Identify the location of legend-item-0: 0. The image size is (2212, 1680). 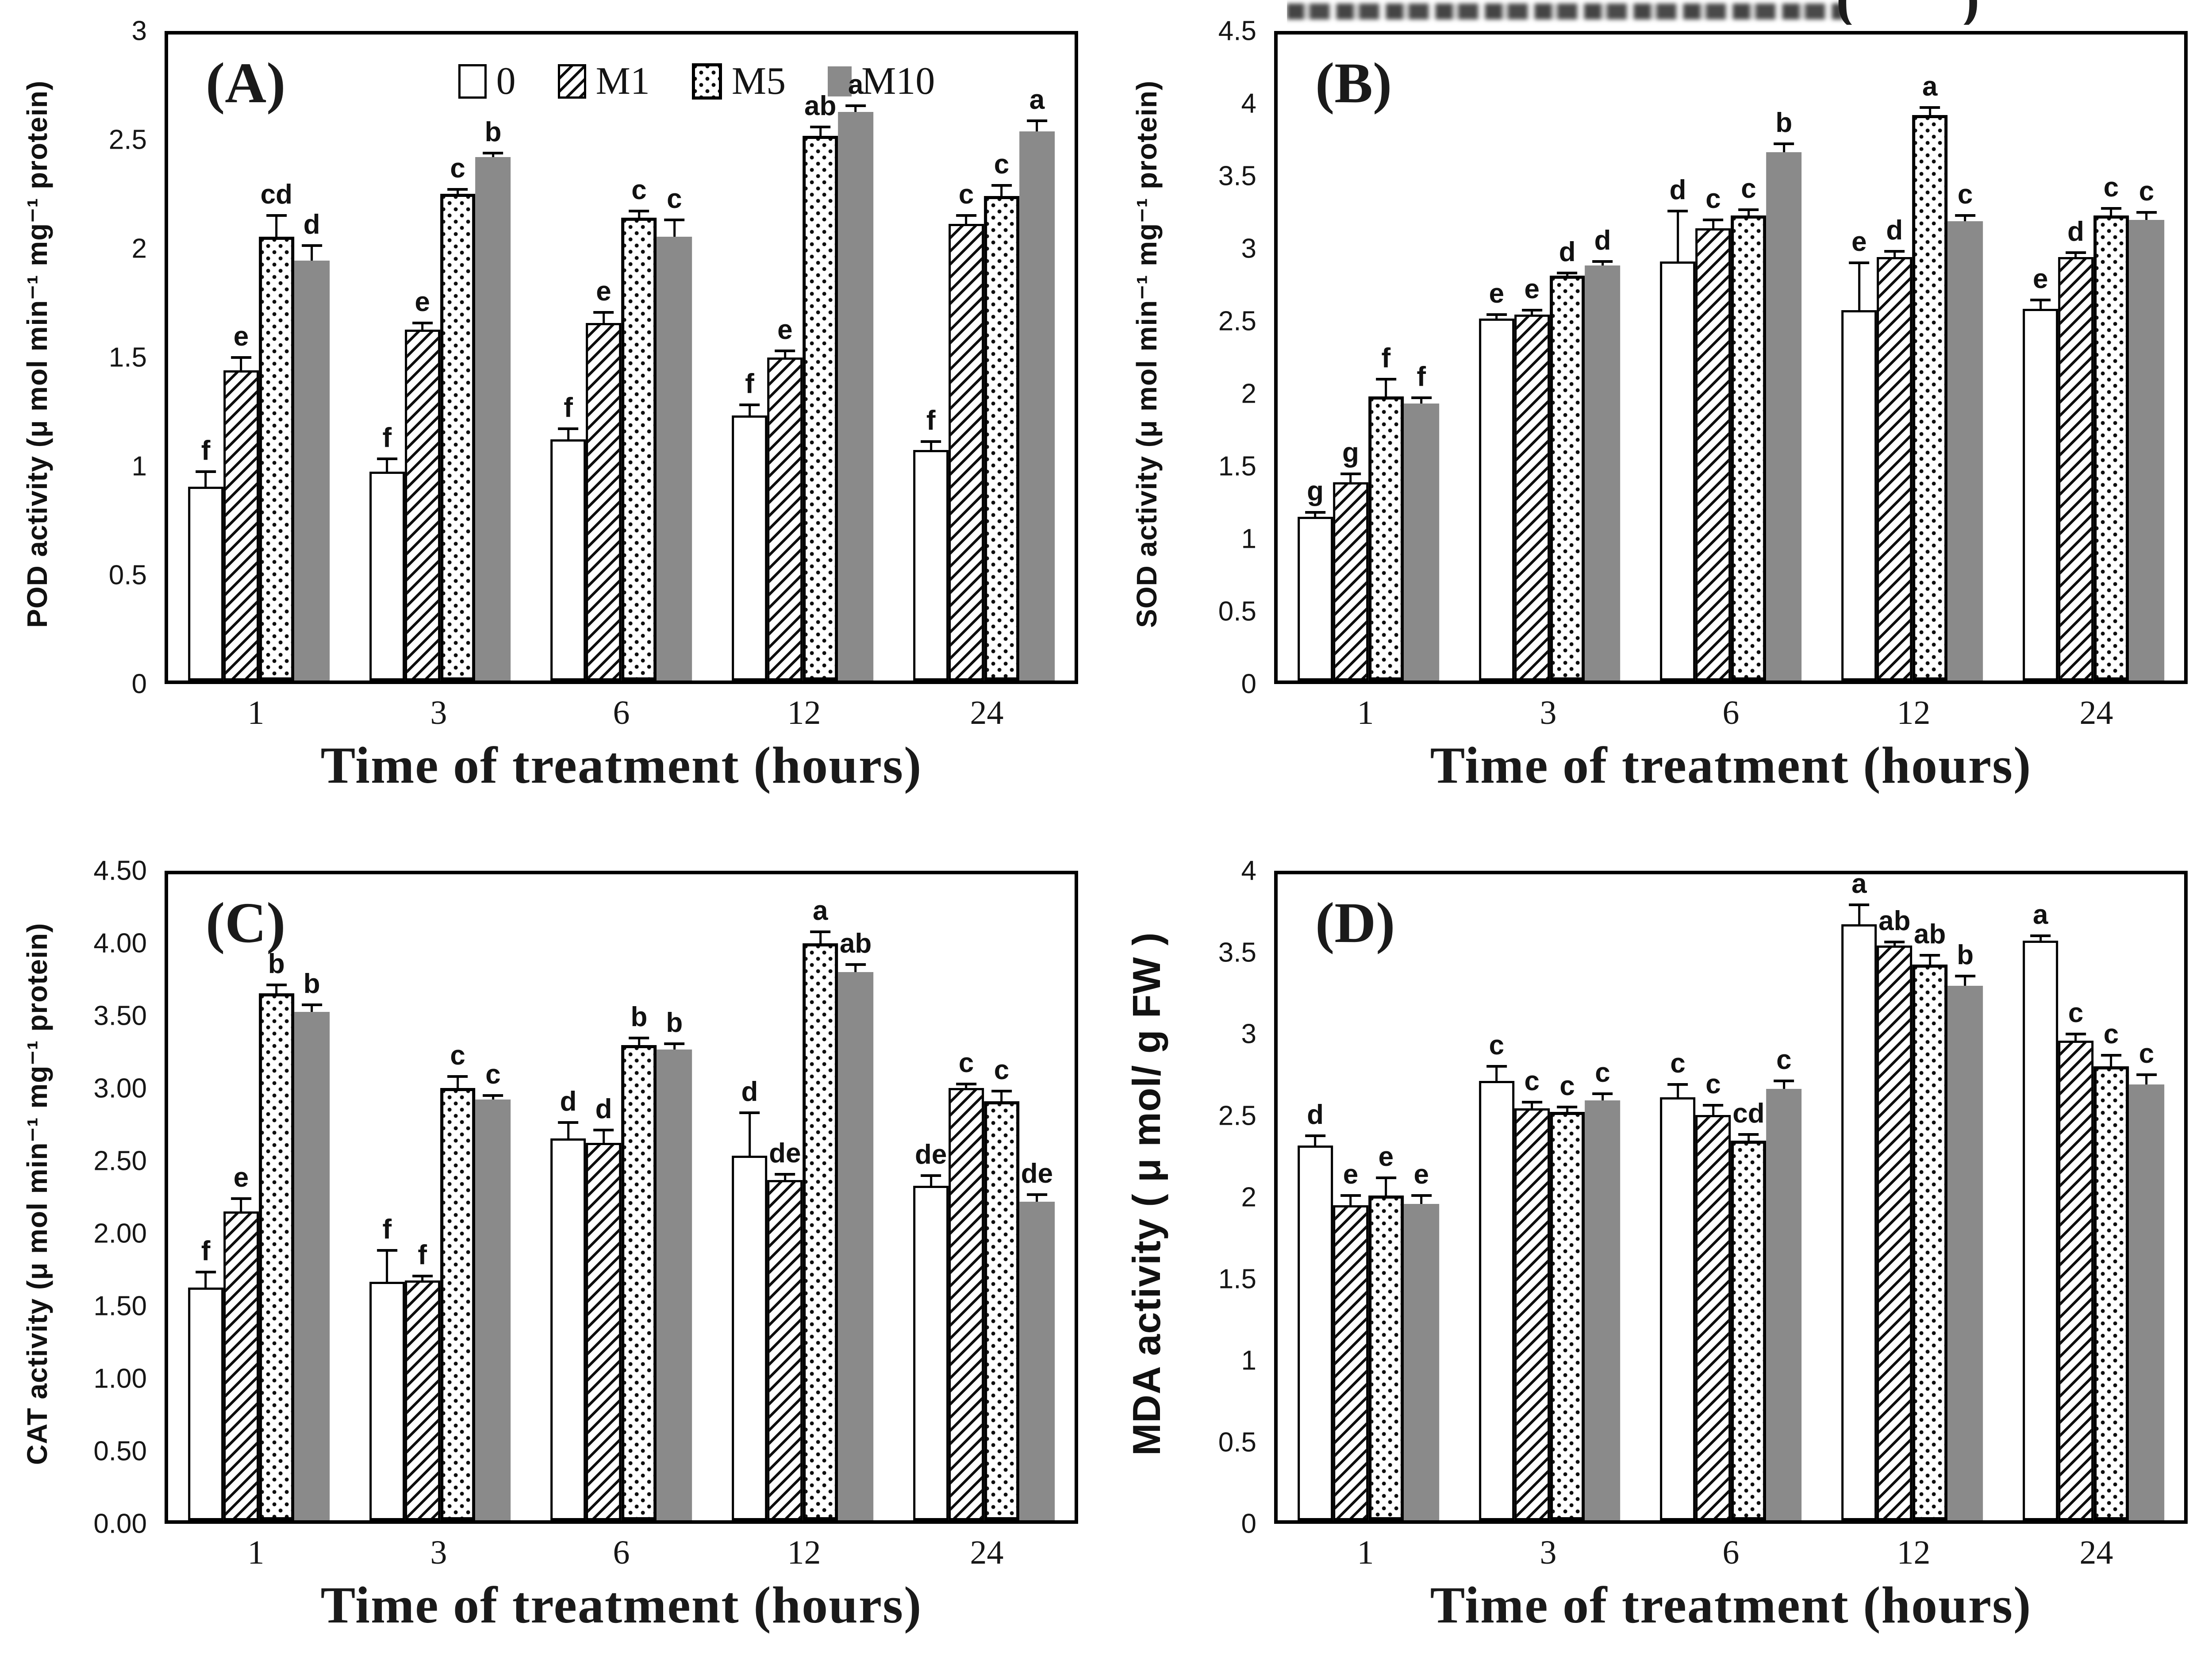
(487, 81).